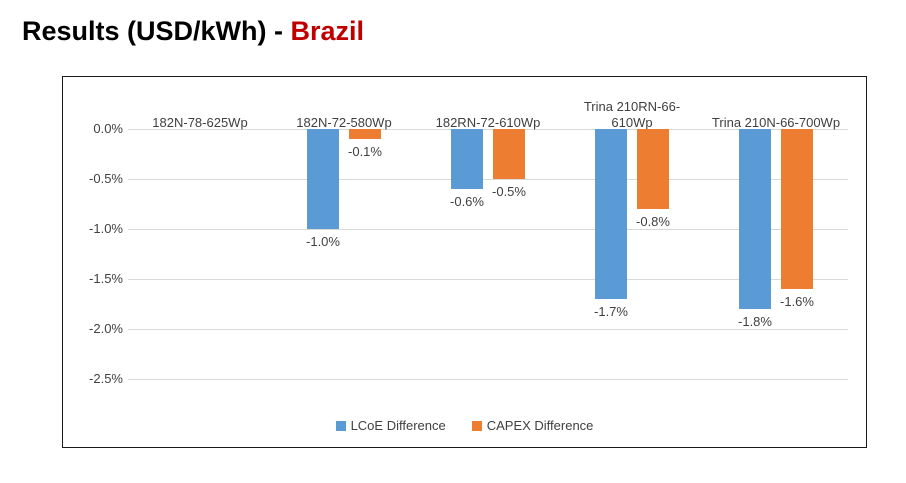 Image resolution: width=906 pixels, height=483 pixels. Describe the element at coordinates (106, 178) in the screenshot. I see `y-axis-tick-label: -0.5%` at that location.